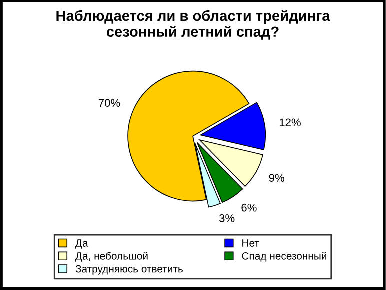 The width and height of the screenshot is (386, 290). What do you see at coordinates (112, 257) in the screenshot?
I see `legend-label: Да, небольшой` at bounding box center [112, 257].